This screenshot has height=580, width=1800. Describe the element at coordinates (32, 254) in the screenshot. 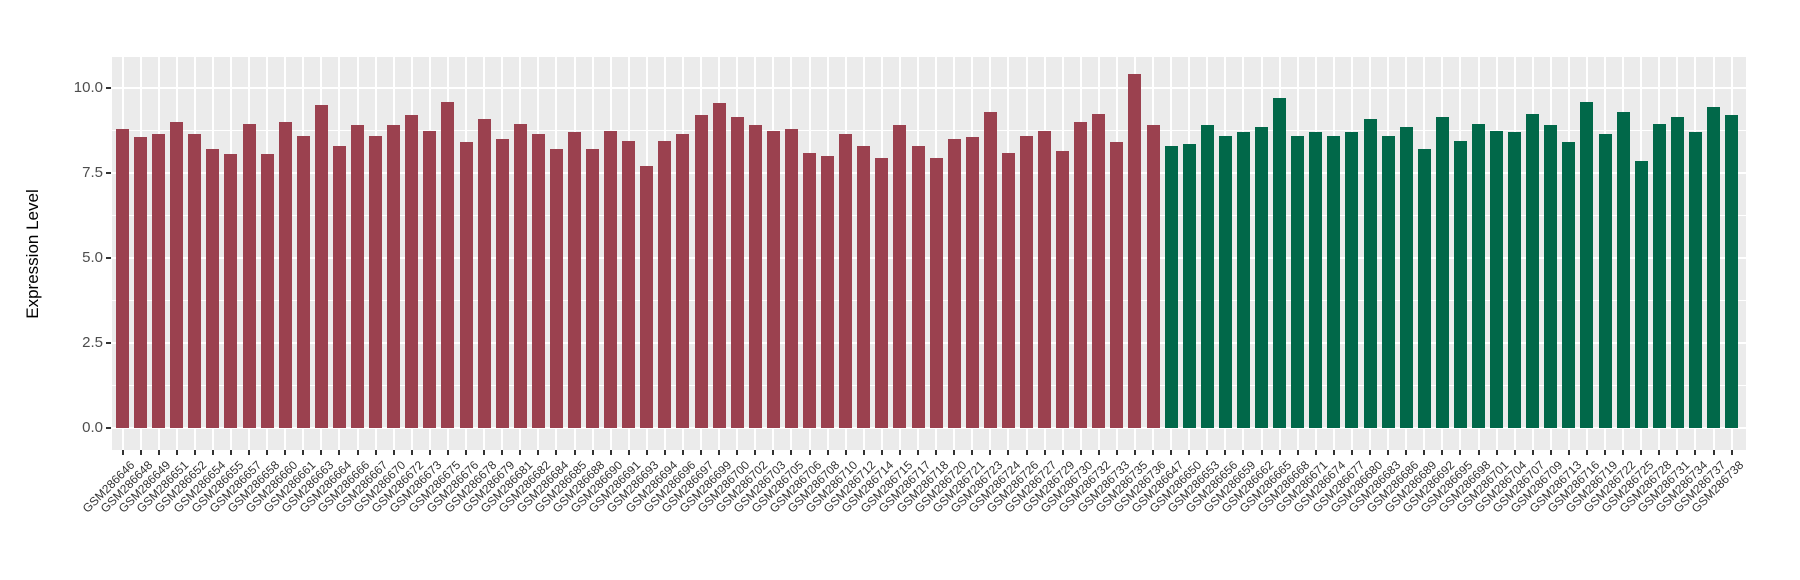

I see `y-axis-title: Expression Level` at that location.